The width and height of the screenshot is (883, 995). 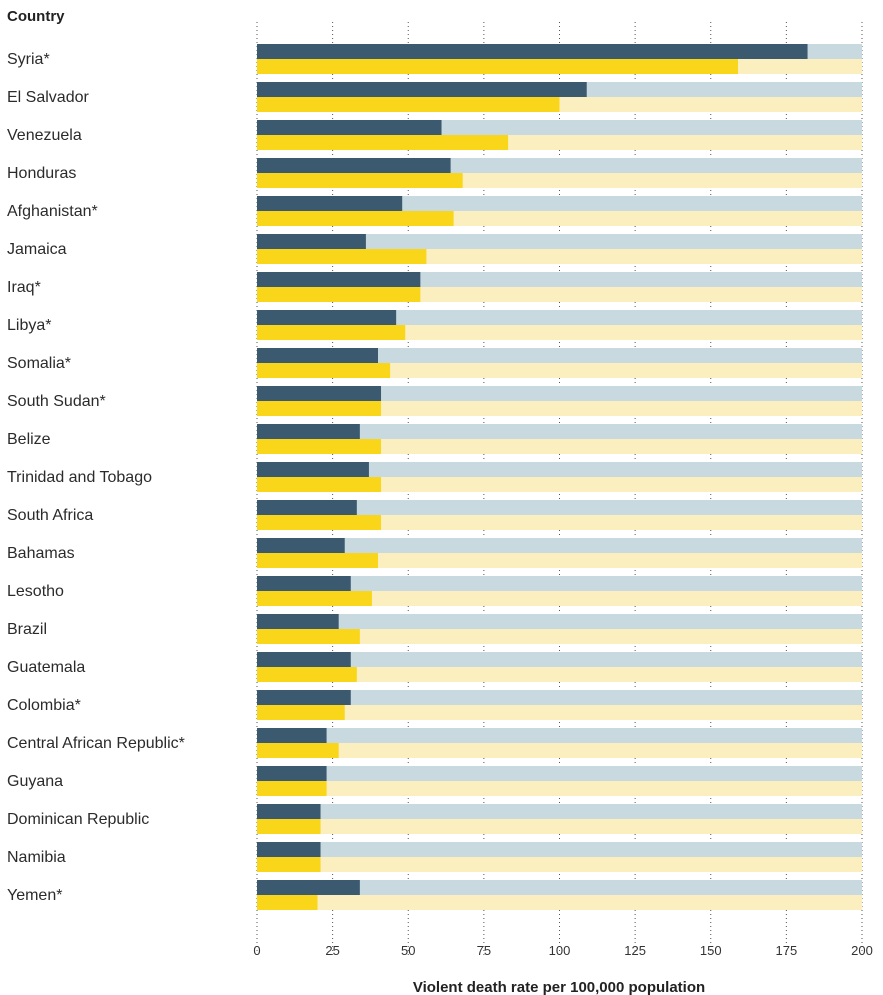 I want to click on country-label: Iraq*, so click(x=24, y=287).